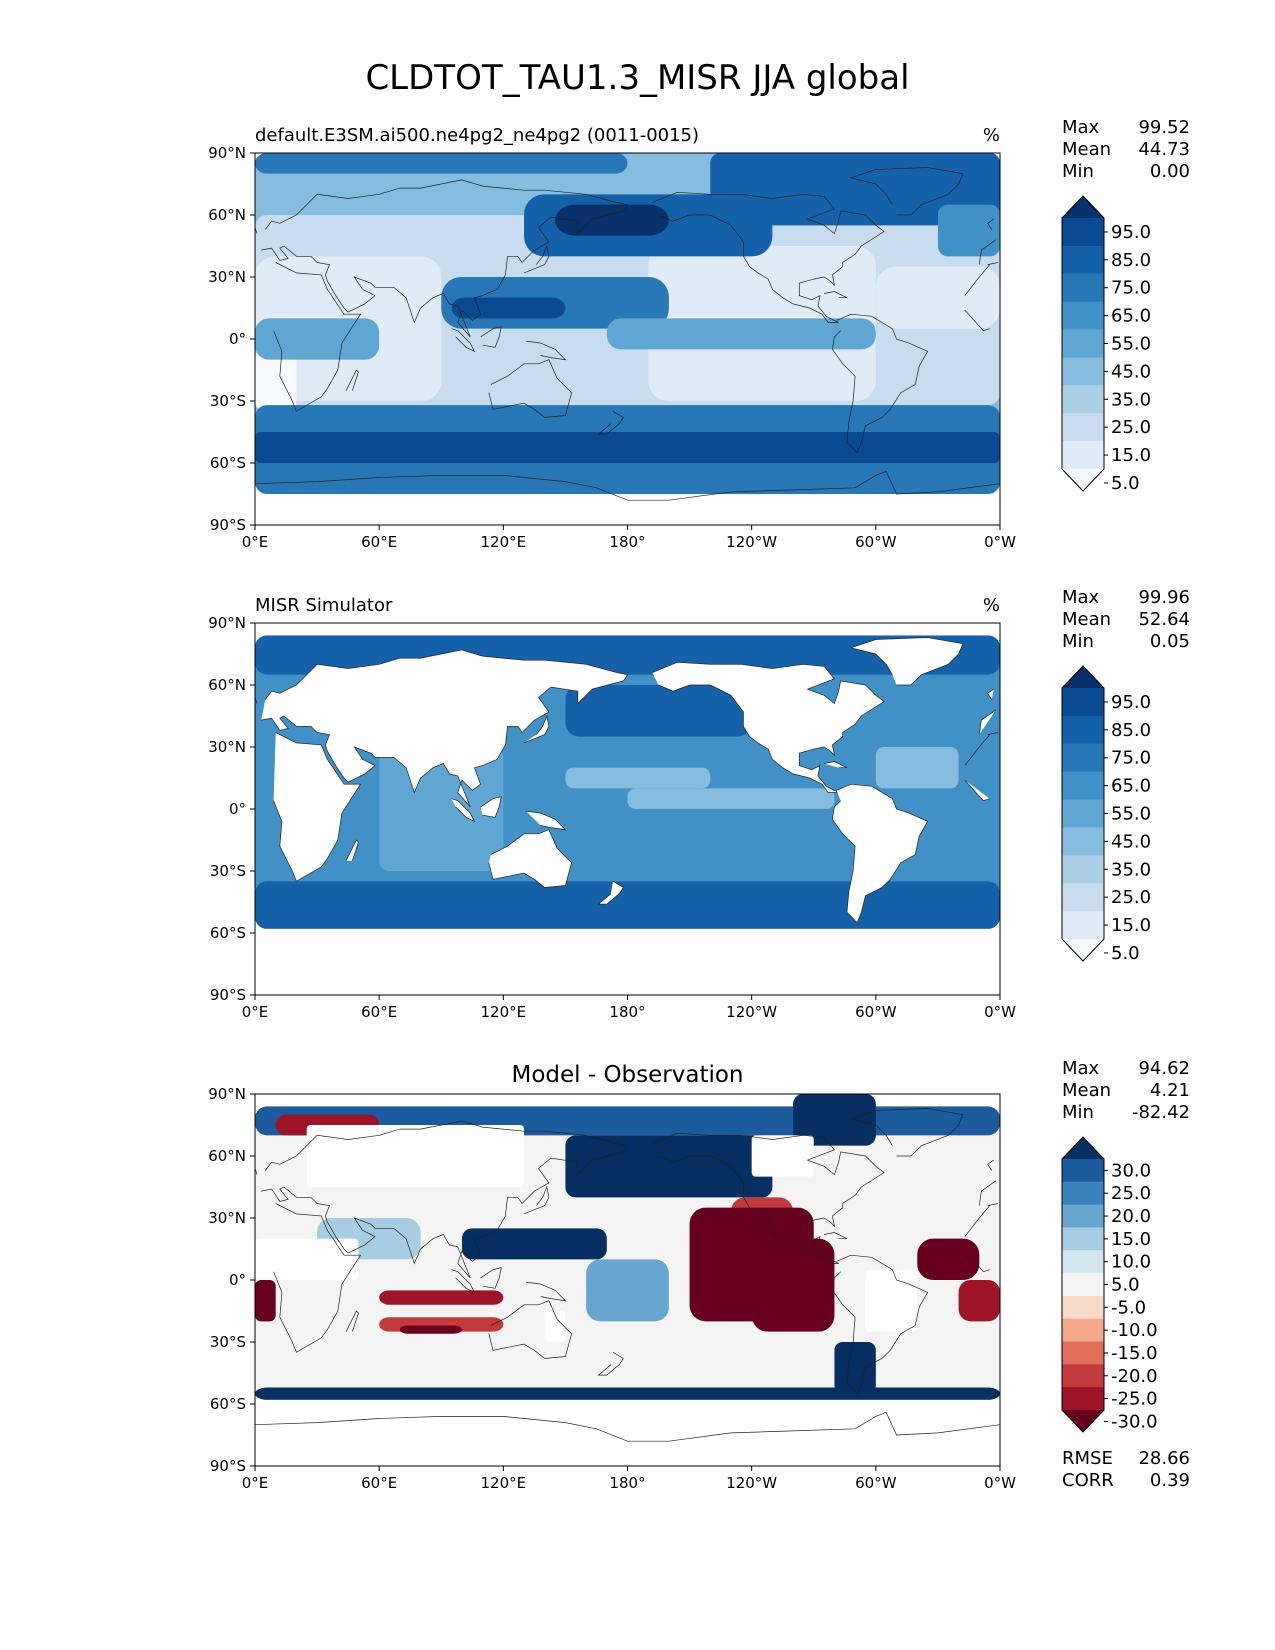 This screenshot has height=1650, width=1275. What do you see at coordinates (1134, 1330) in the screenshot?
I see `colorbar-label: -10.0` at bounding box center [1134, 1330].